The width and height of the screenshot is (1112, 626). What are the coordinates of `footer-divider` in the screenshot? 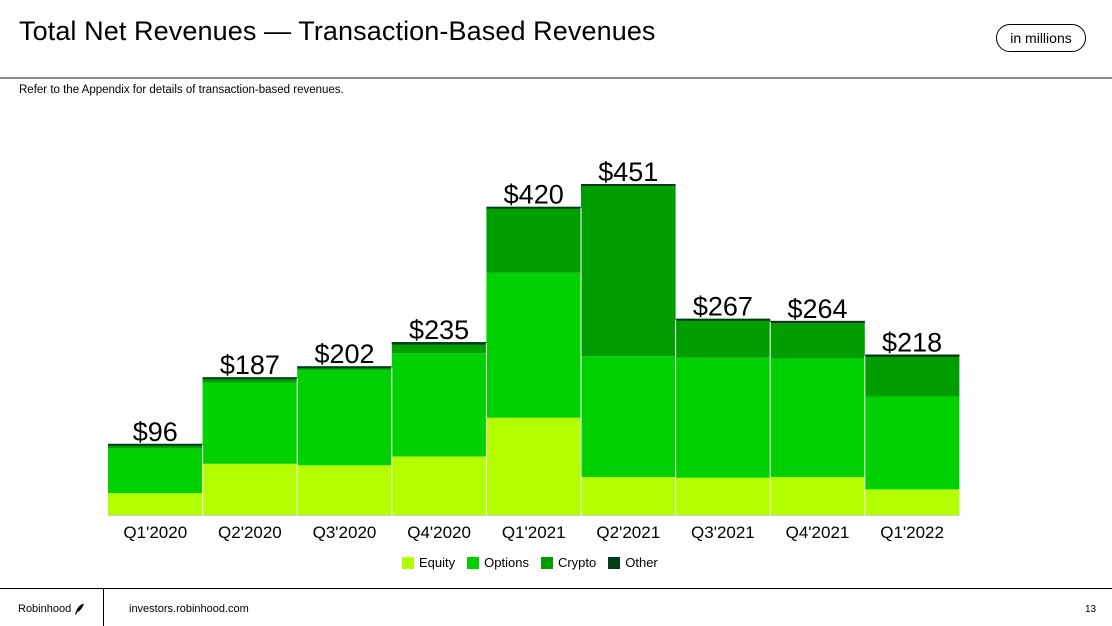 It's located at (556, 589).